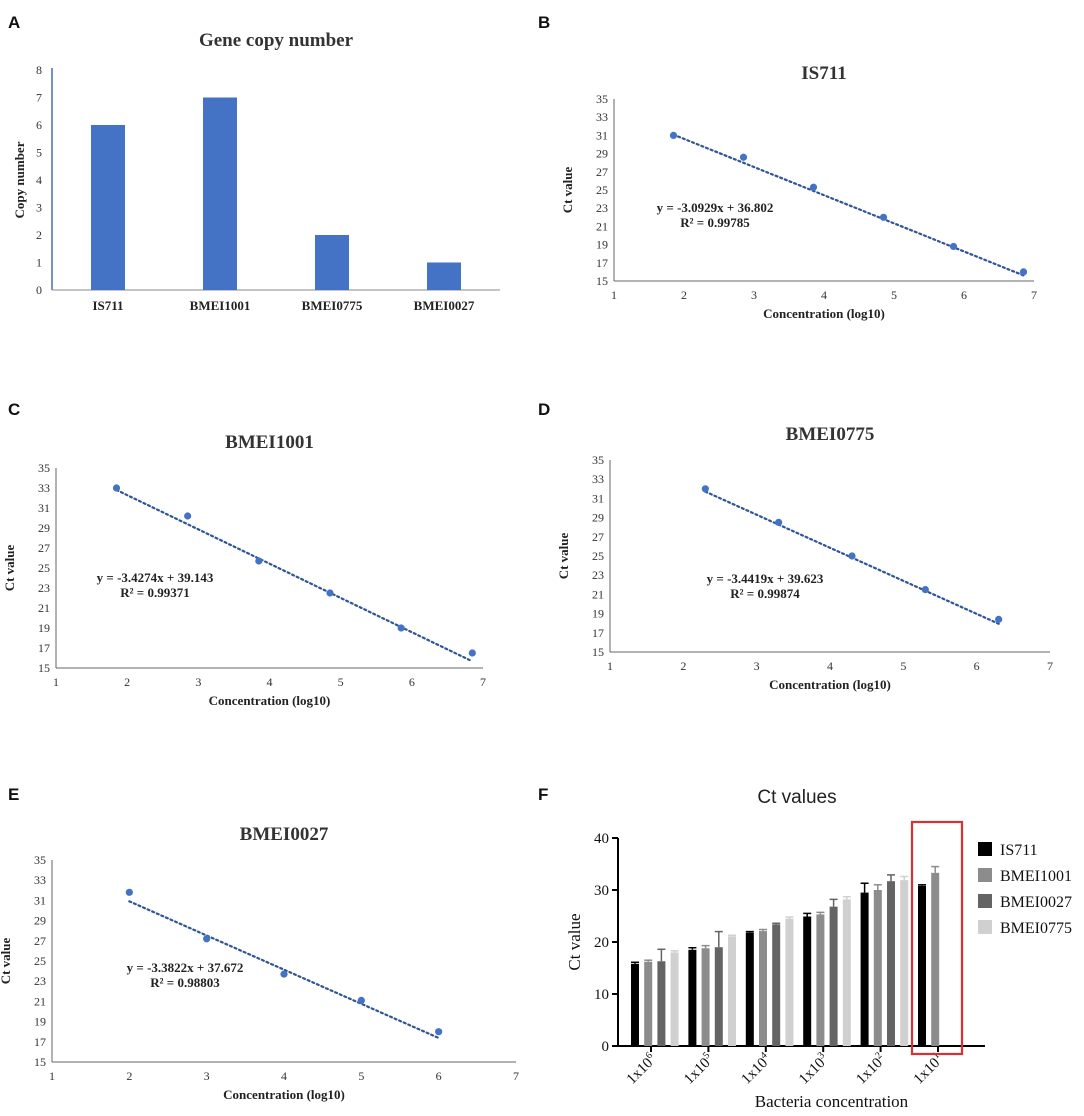 Image resolution: width=1084 pixels, height=1116 pixels. What do you see at coordinates (763, 1055) in the screenshot?
I see `x-tick-label-exponent: 4` at bounding box center [763, 1055].